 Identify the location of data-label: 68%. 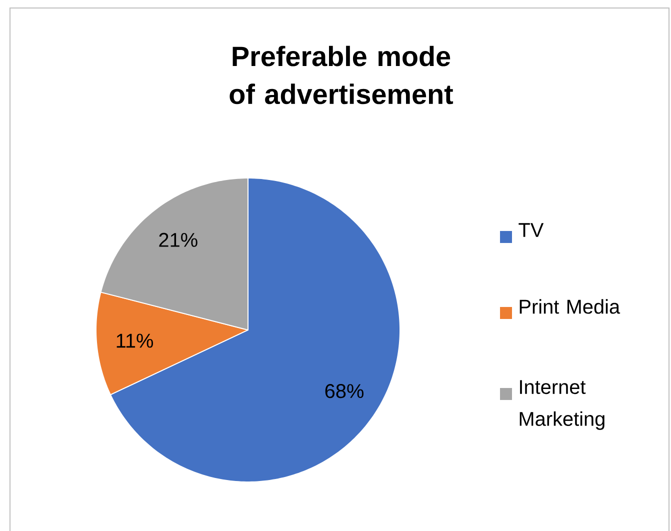
(344, 391).